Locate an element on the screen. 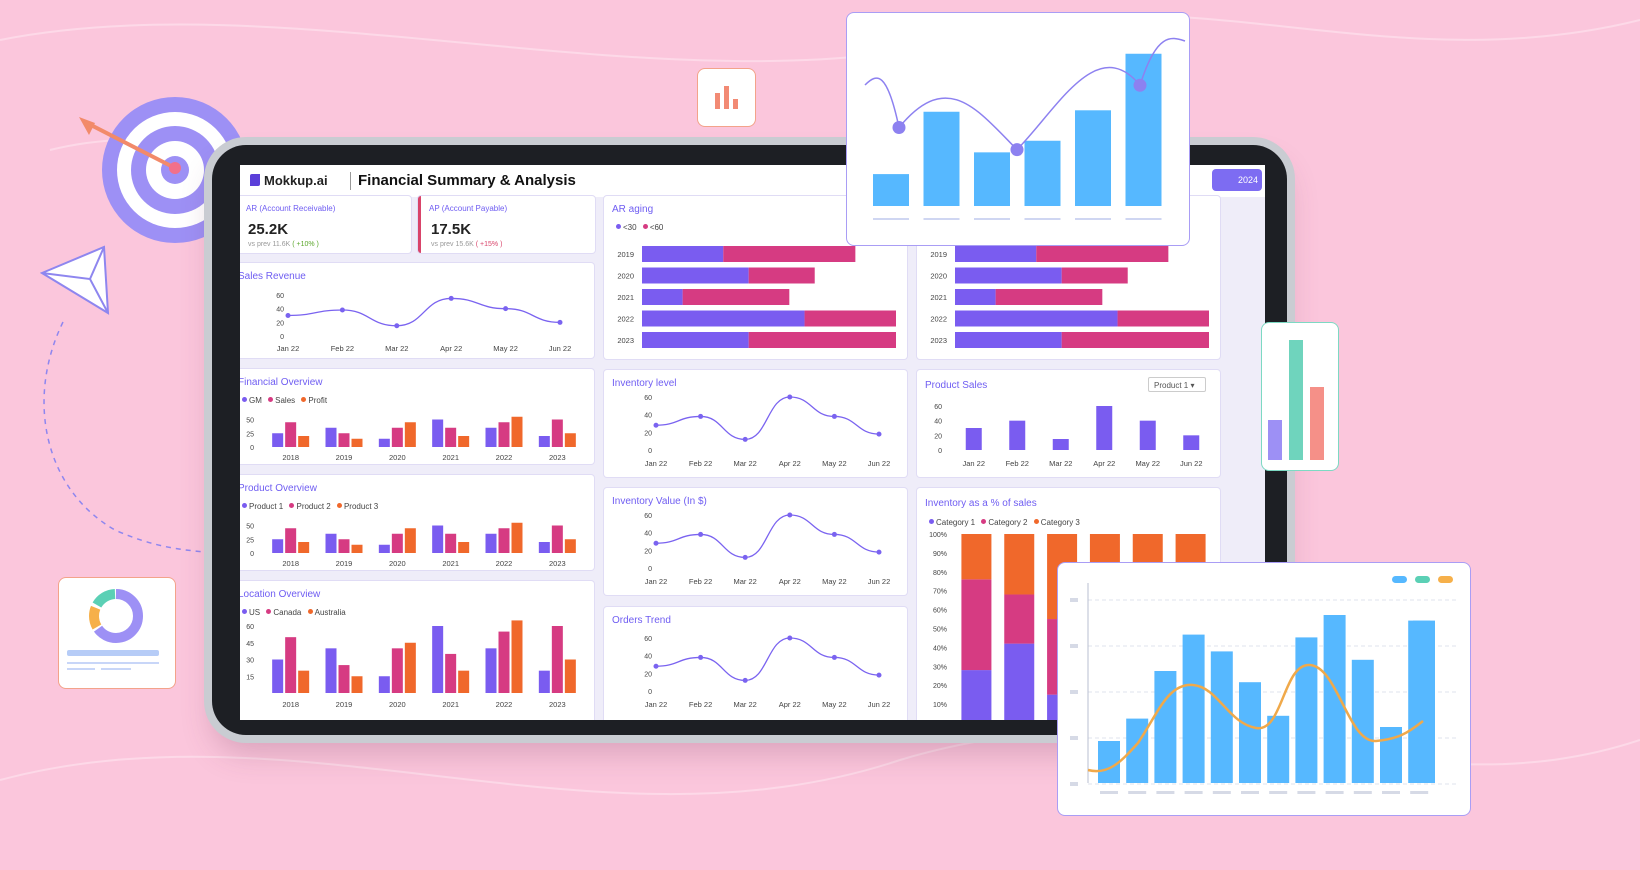 The width and height of the screenshot is (1640, 870). legend-sales: Sales is located at coordinates (285, 400).